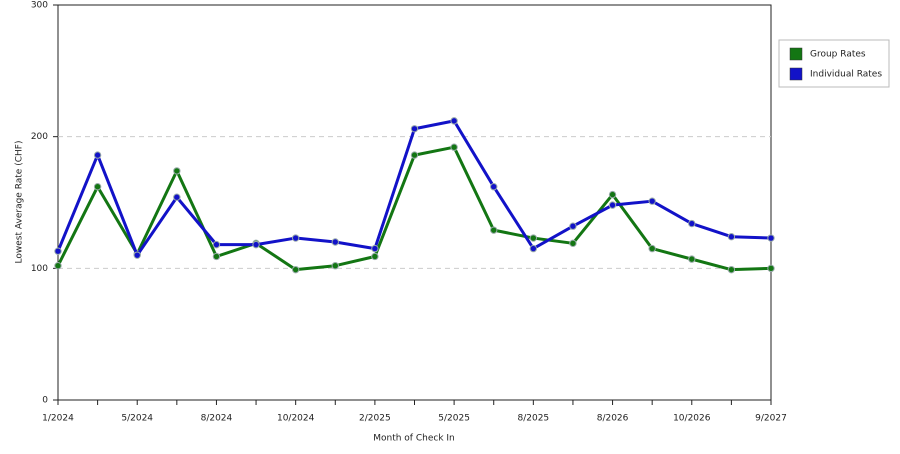 This screenshot has height=454, width=900. Describe the element at coordinates (375, 419) in the screenshot. I see `x-tick-label: 2/2025` at that location.